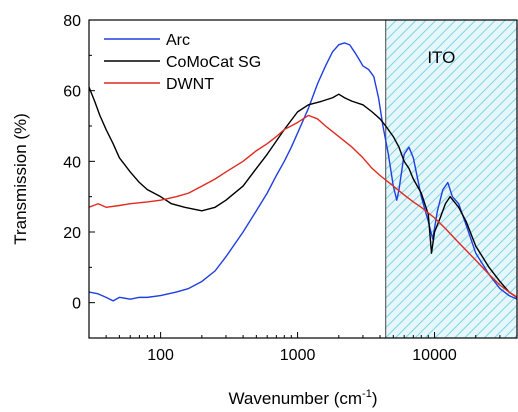 This screenshot has height=412, width=518. Describe the element at coordinates (79, 176) in the screenshot. I see `y-axis-ticks: 0 20 40 60 80` at that location.